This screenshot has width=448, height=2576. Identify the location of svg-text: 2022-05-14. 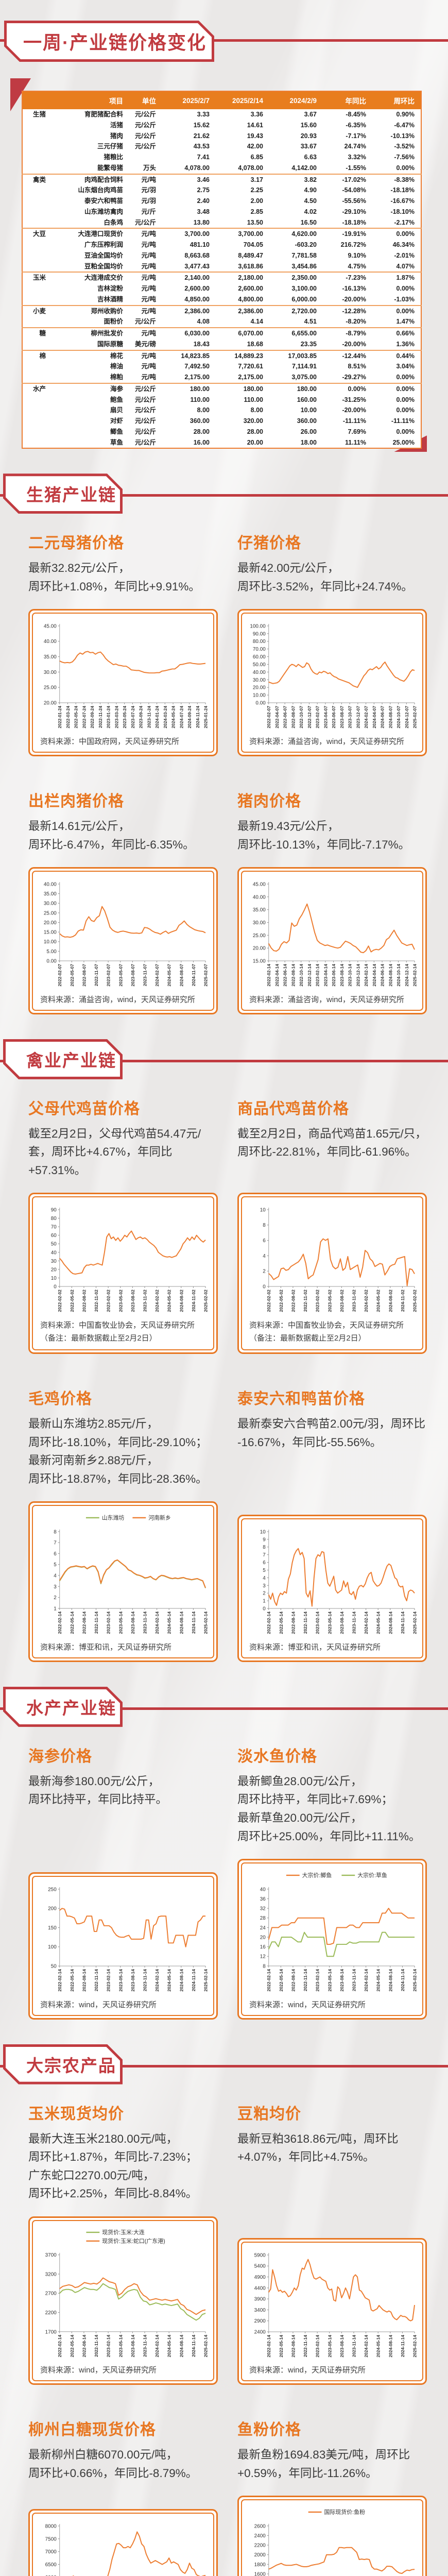
(72, 2345).